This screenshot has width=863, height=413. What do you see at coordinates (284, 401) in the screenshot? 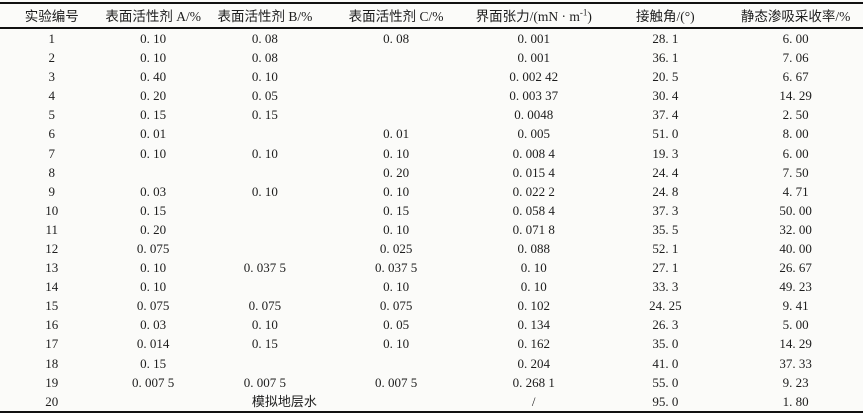
I see `table-cell-span-surfactant-a: 模拟地层水` at bounding box center [284, 401].